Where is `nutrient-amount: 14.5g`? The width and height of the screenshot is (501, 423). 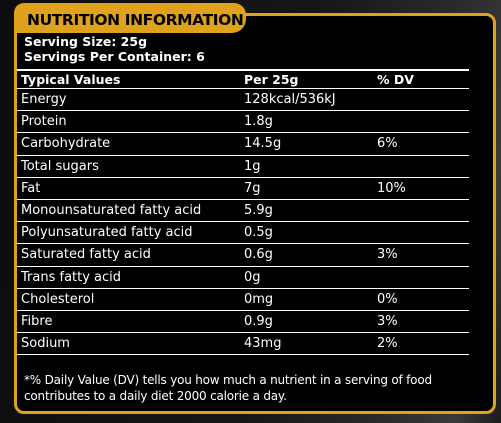
nutrient-amount: 14.5g is located at coordinates (263, 144).